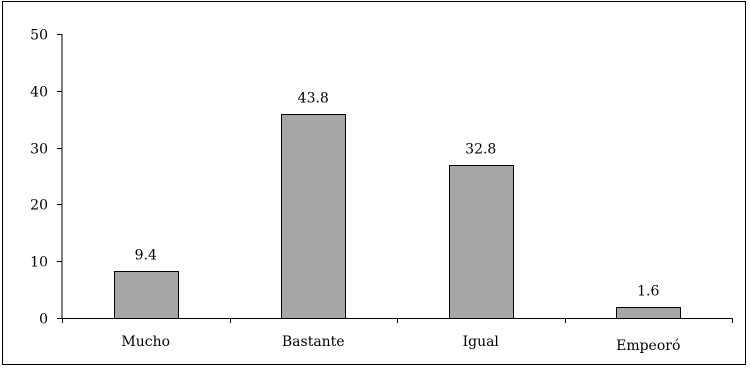  What do you see at coordinates (313, 216) in the screenshot?
I see `bar-bastante` at bounding box center [313, 216].